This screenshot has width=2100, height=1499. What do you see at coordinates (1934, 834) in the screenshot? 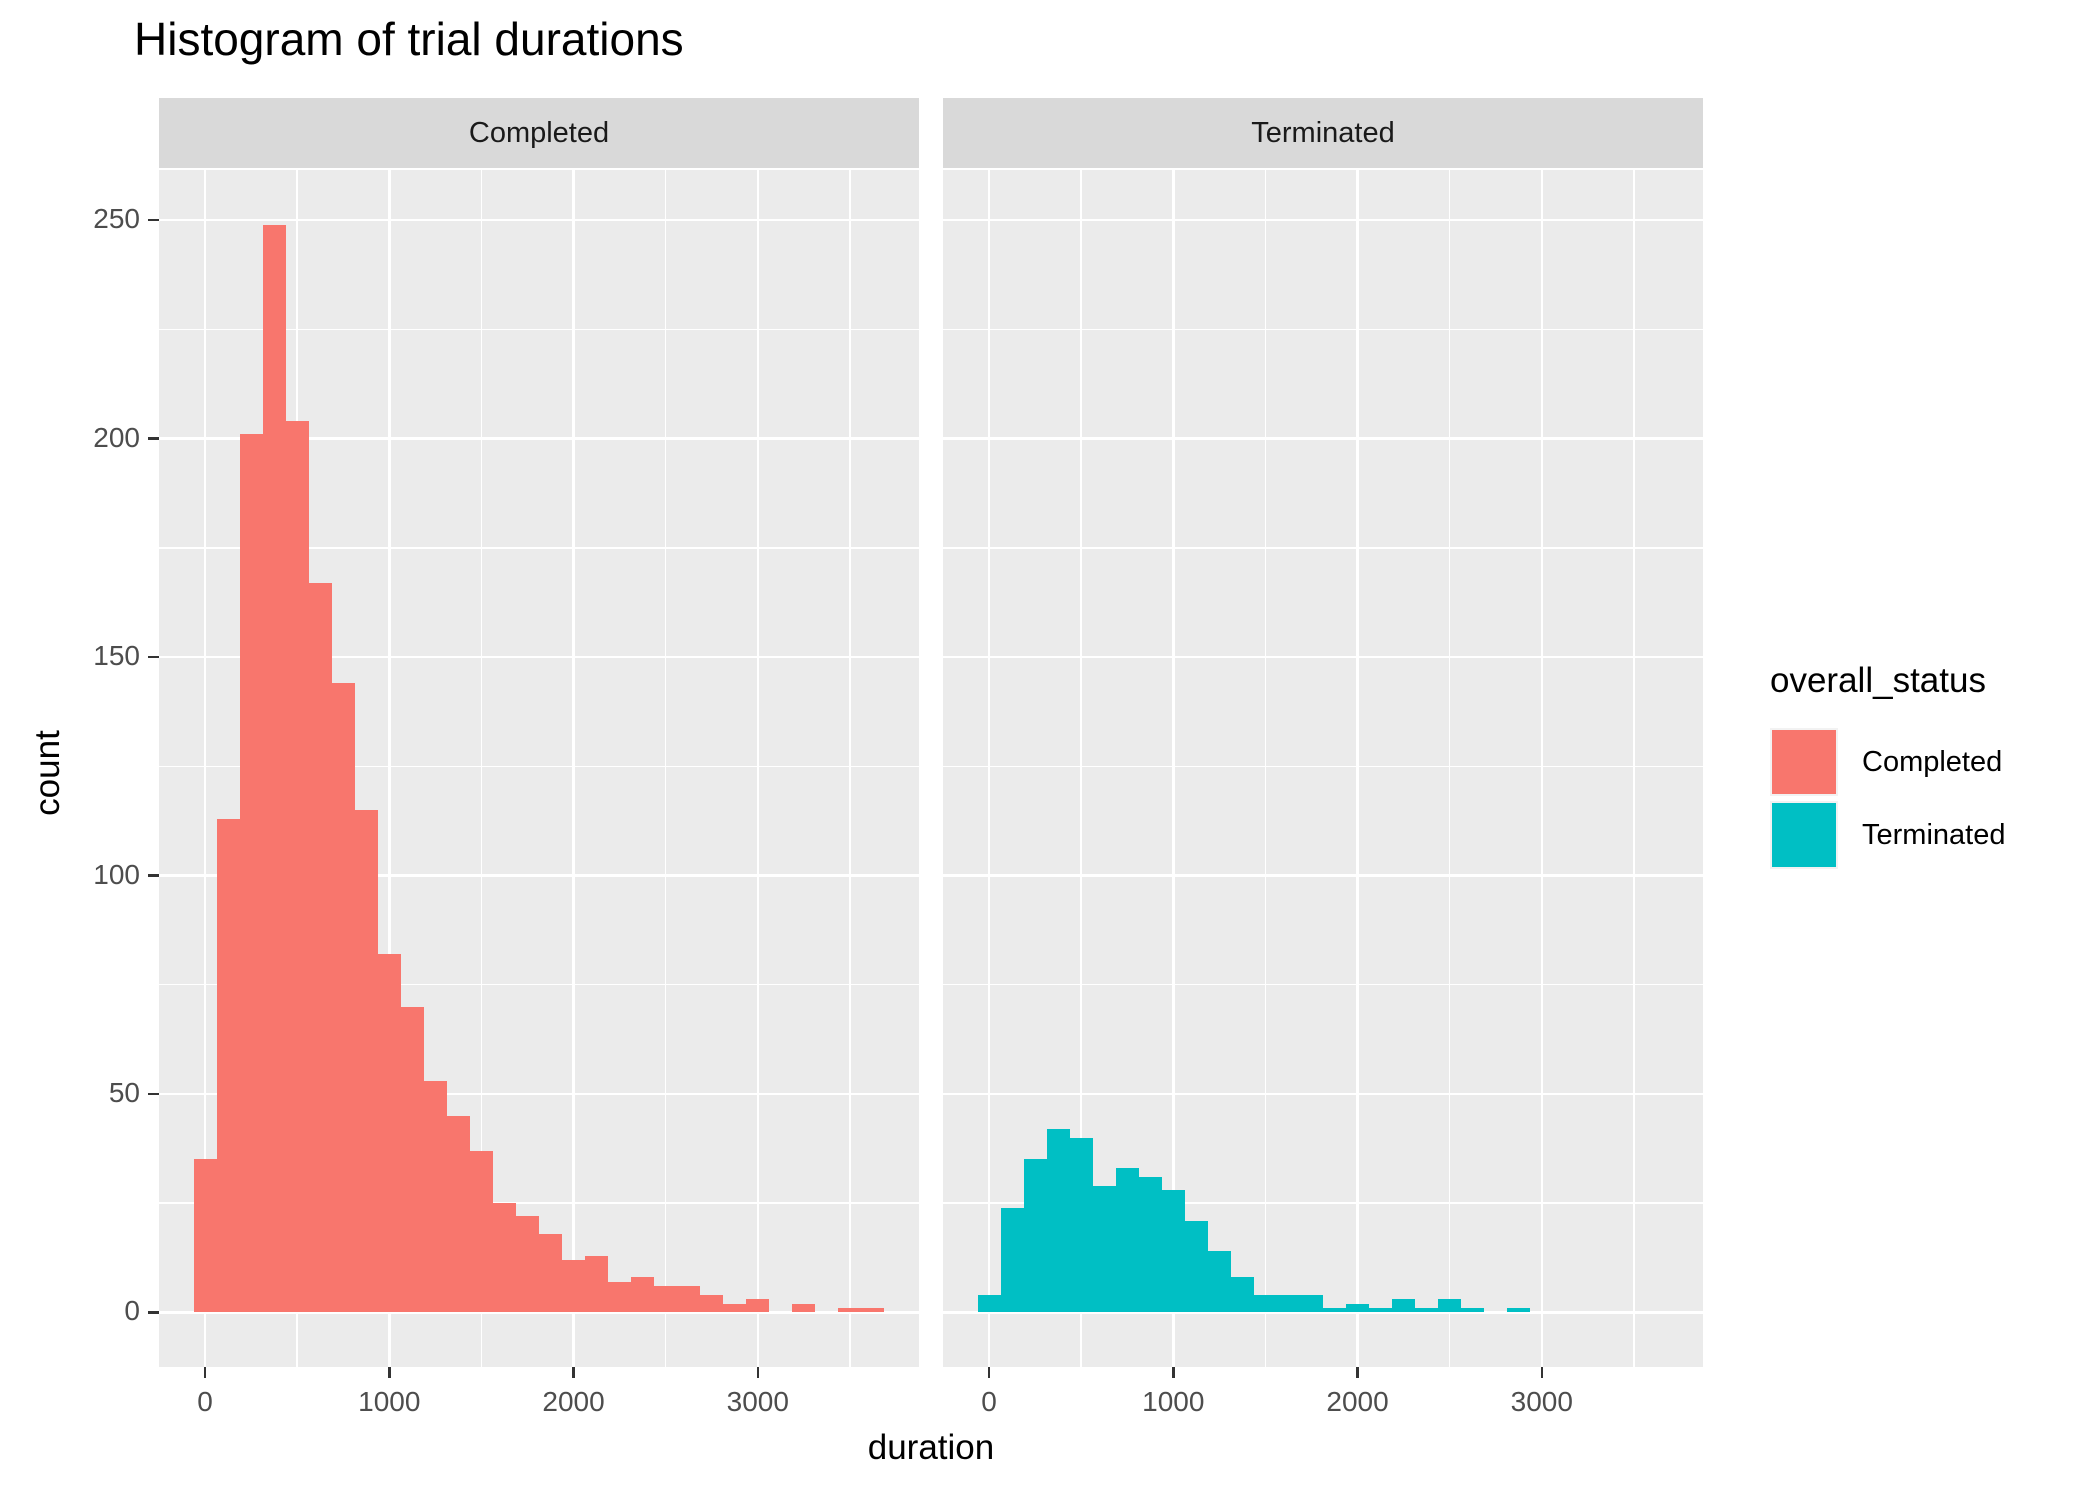
I see `legend-label-terminated: Terminated` at bounding box center [1934, 834].